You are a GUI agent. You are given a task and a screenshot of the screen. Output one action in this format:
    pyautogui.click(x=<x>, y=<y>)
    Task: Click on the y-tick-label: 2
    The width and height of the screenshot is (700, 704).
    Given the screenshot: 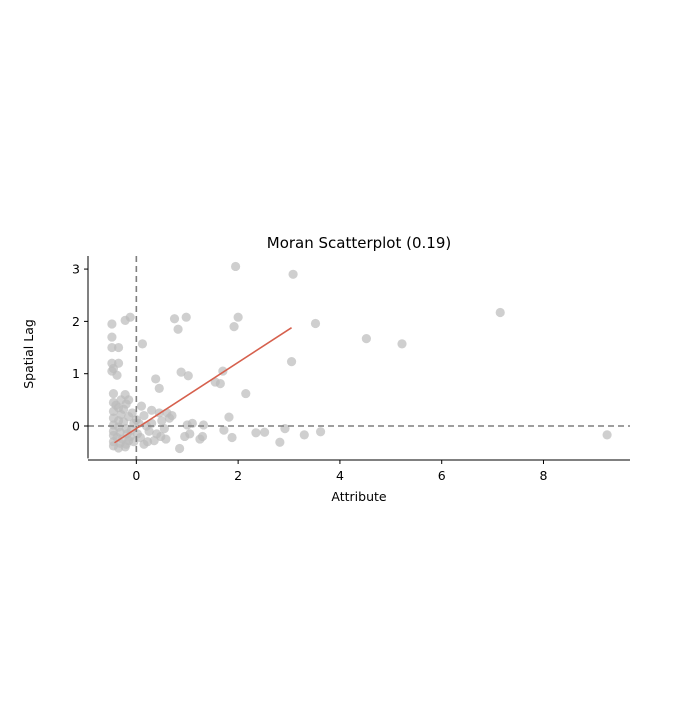 What is the action you would take?
    pyautogui.click(x=76, y=321)
    